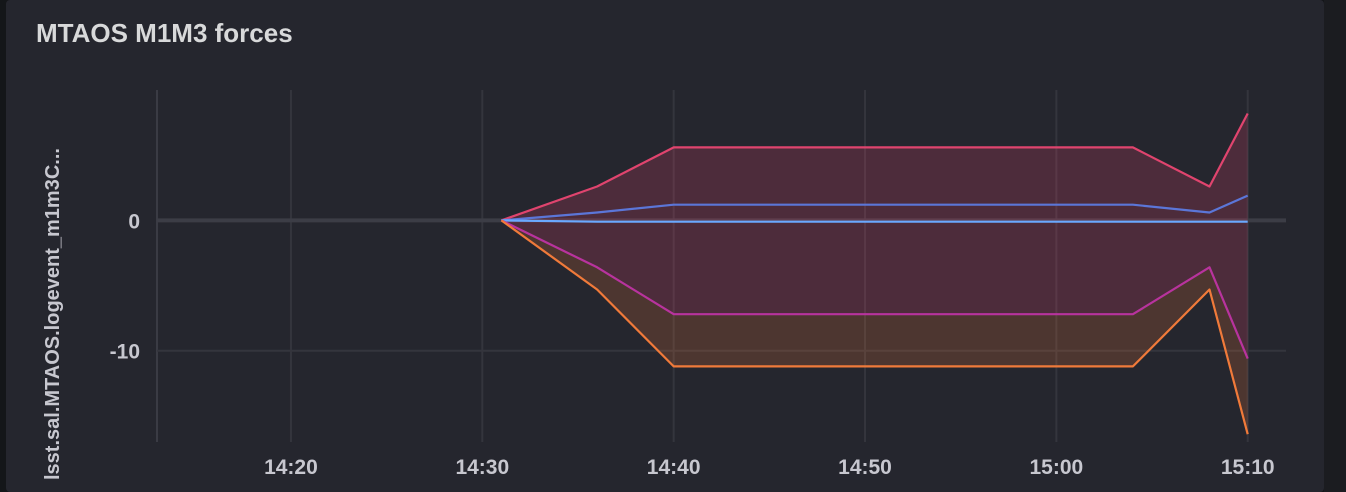 The image size is (1346, 492). What do you see at coordinates (164, 33) in the screenshot?
I see `panel-title: MTAOS M1M3 forces` at bounding box center [164, 33].